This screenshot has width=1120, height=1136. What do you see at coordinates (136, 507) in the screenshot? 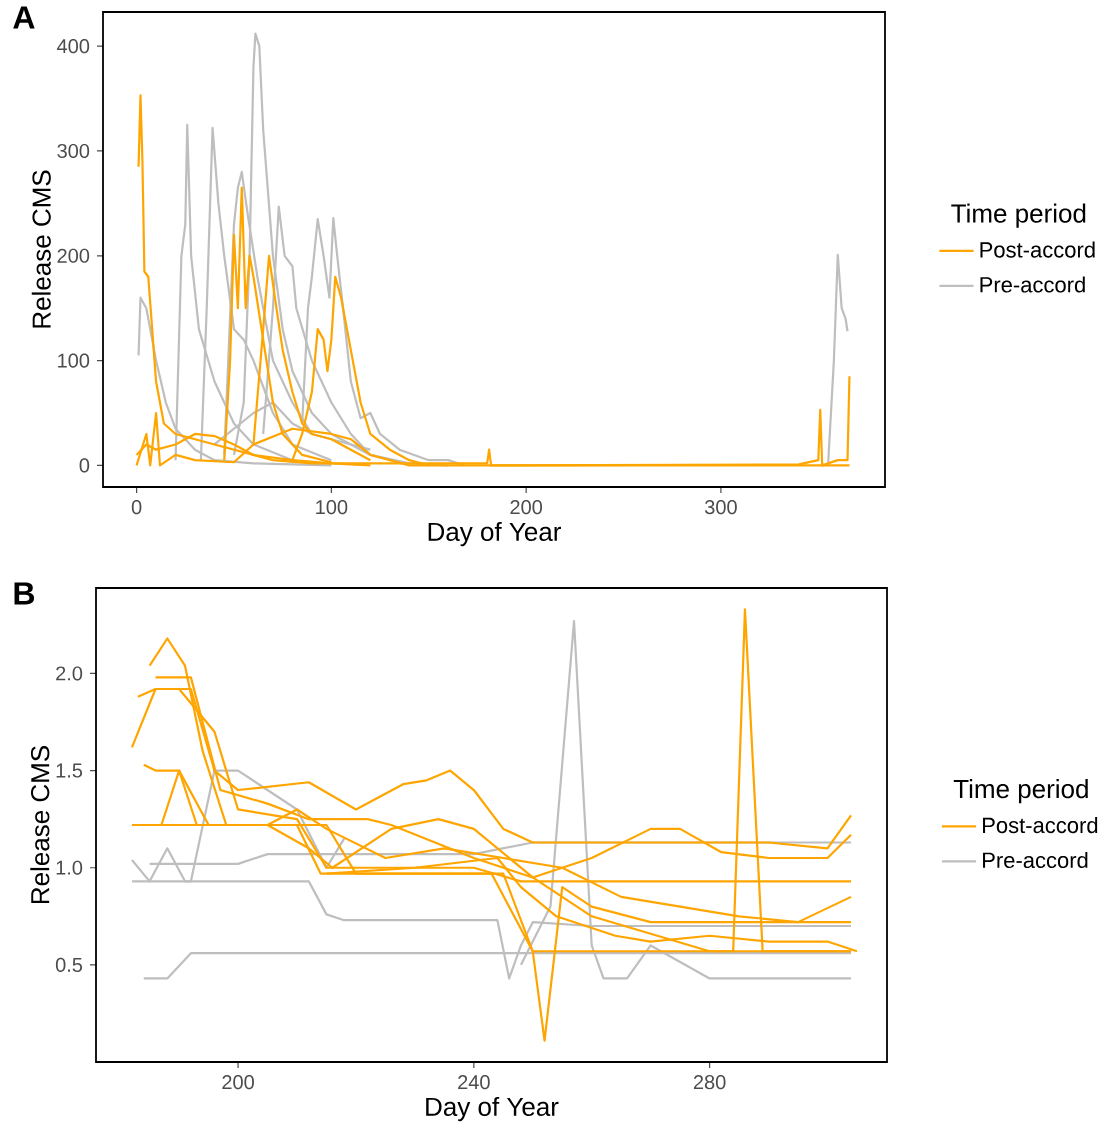
I see `x-tick-label: 0` at bounding box center [136, 507].